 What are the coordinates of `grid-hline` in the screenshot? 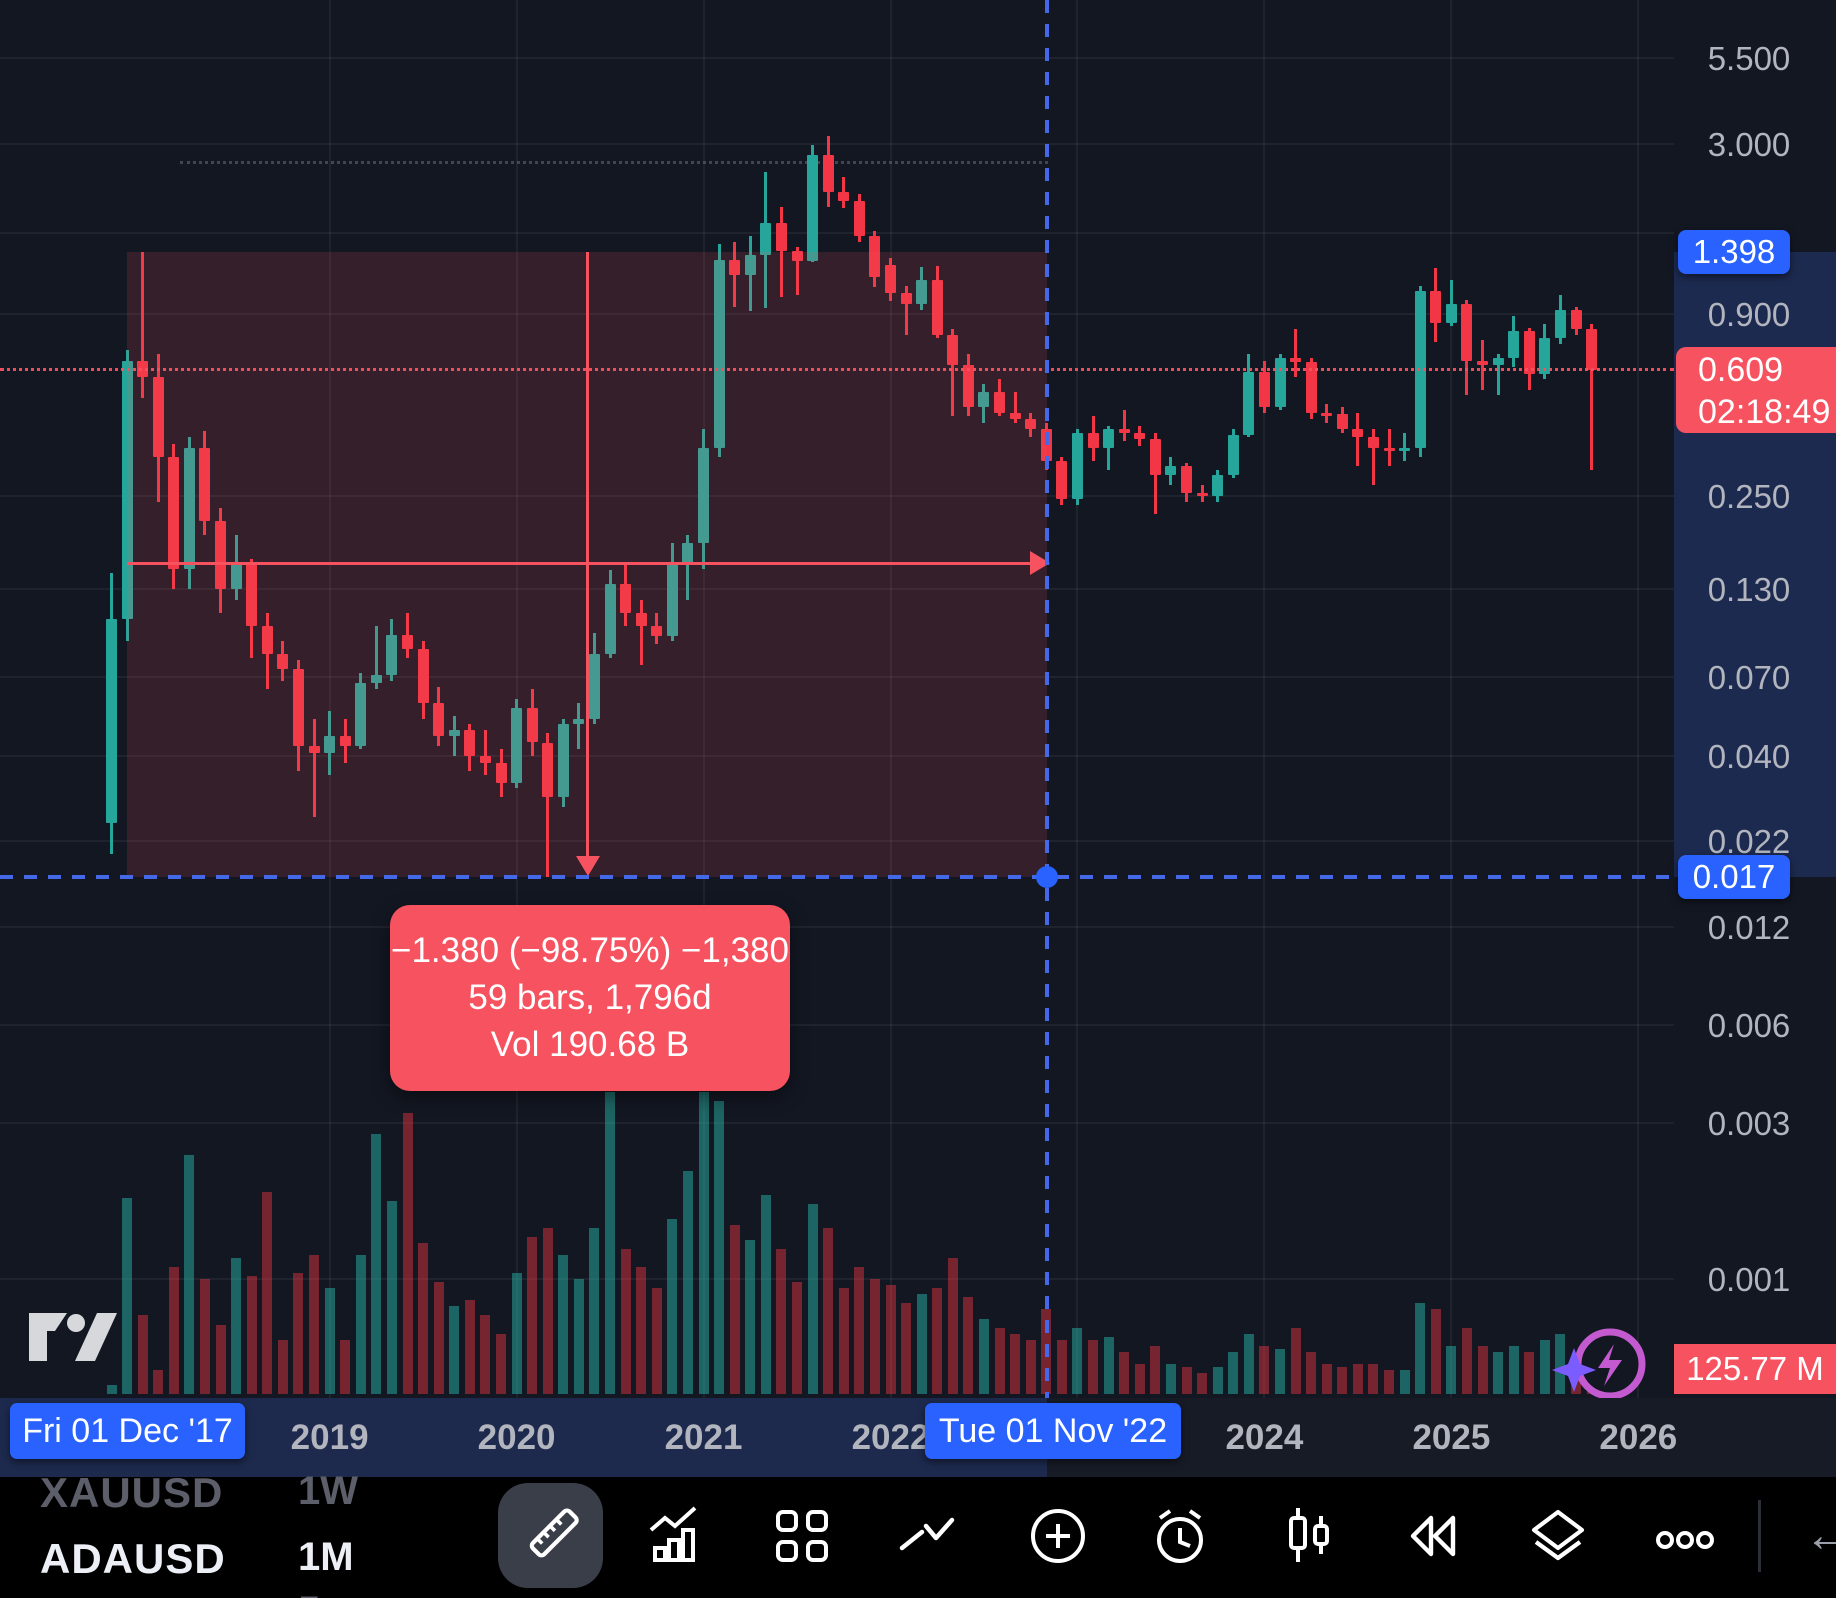 It's located at (837, 1279).